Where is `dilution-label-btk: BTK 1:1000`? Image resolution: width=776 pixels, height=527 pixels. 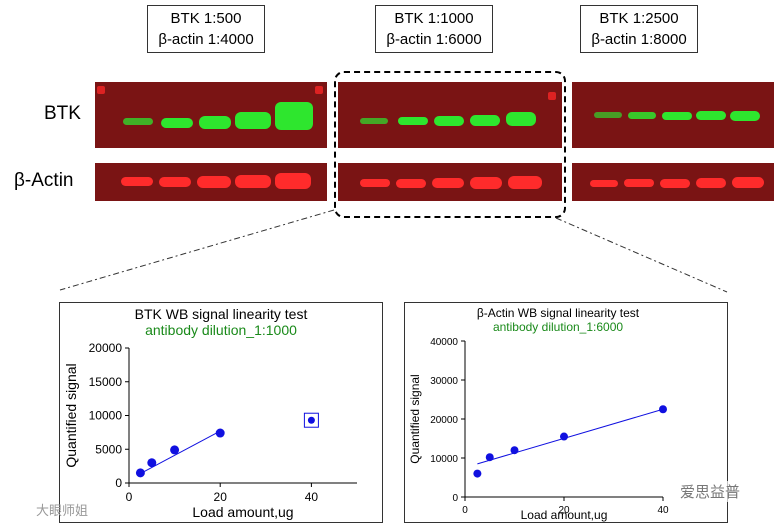 dilution-label-btk: BTK 1:1000 is located at coordinates (434, 18).